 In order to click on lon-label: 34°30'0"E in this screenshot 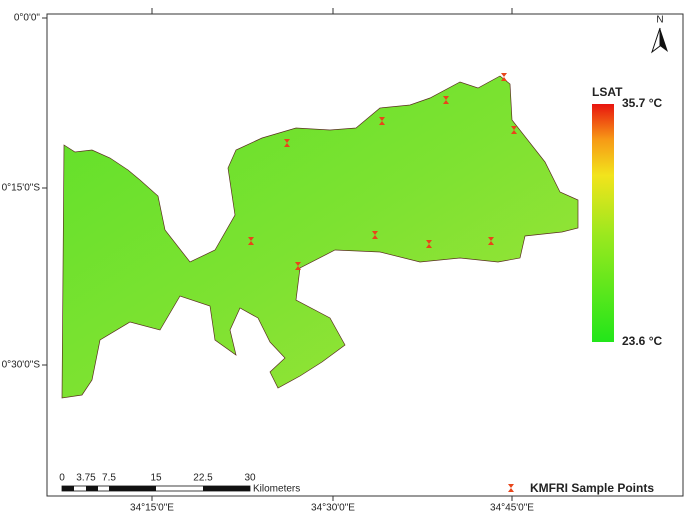, I will do `click(333, 508)`.